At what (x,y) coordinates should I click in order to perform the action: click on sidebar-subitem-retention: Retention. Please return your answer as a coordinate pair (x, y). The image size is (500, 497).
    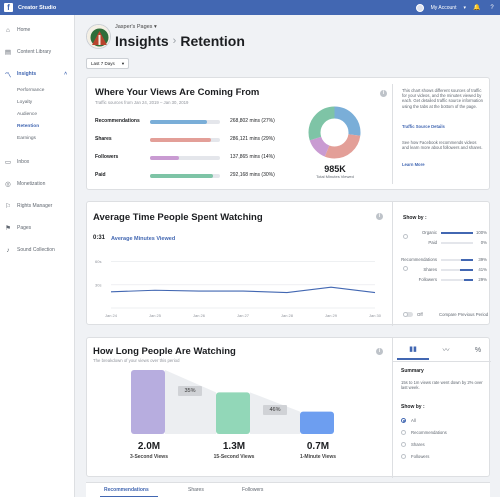
    Looking at the image, I should click on (28, 126).